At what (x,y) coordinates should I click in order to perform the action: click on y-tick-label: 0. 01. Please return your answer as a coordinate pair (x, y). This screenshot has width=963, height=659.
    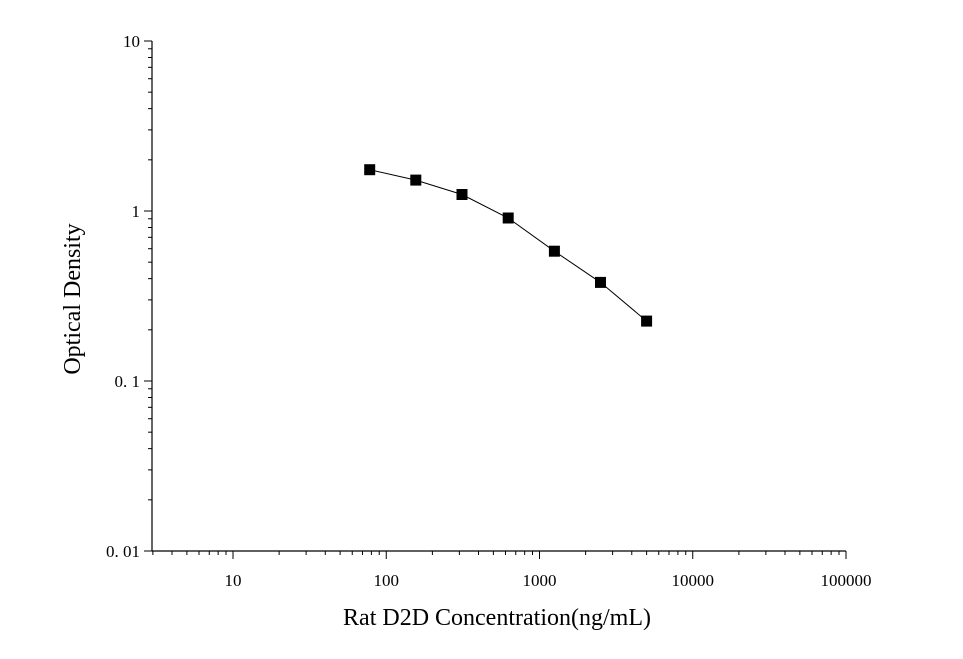
    Looking at the image, I should click on (123, 551).